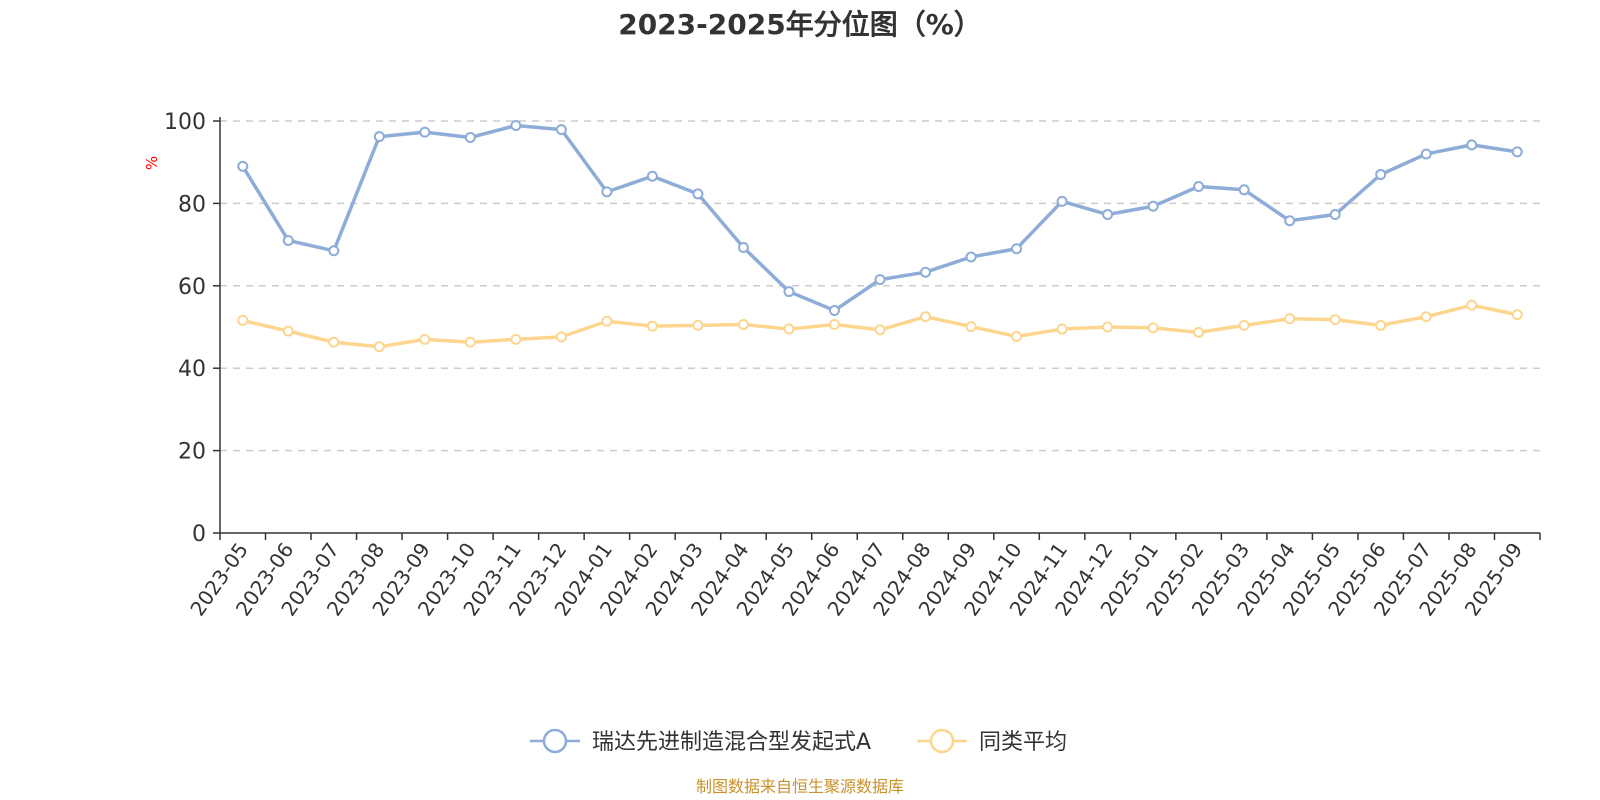  I want to click on y-tick-label: 20, so click(192, 452).